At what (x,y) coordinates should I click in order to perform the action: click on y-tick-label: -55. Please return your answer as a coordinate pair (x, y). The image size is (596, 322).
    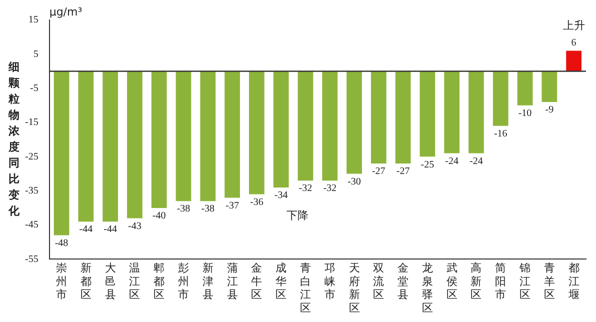
    Looking at the image, I should click on (31, 259).